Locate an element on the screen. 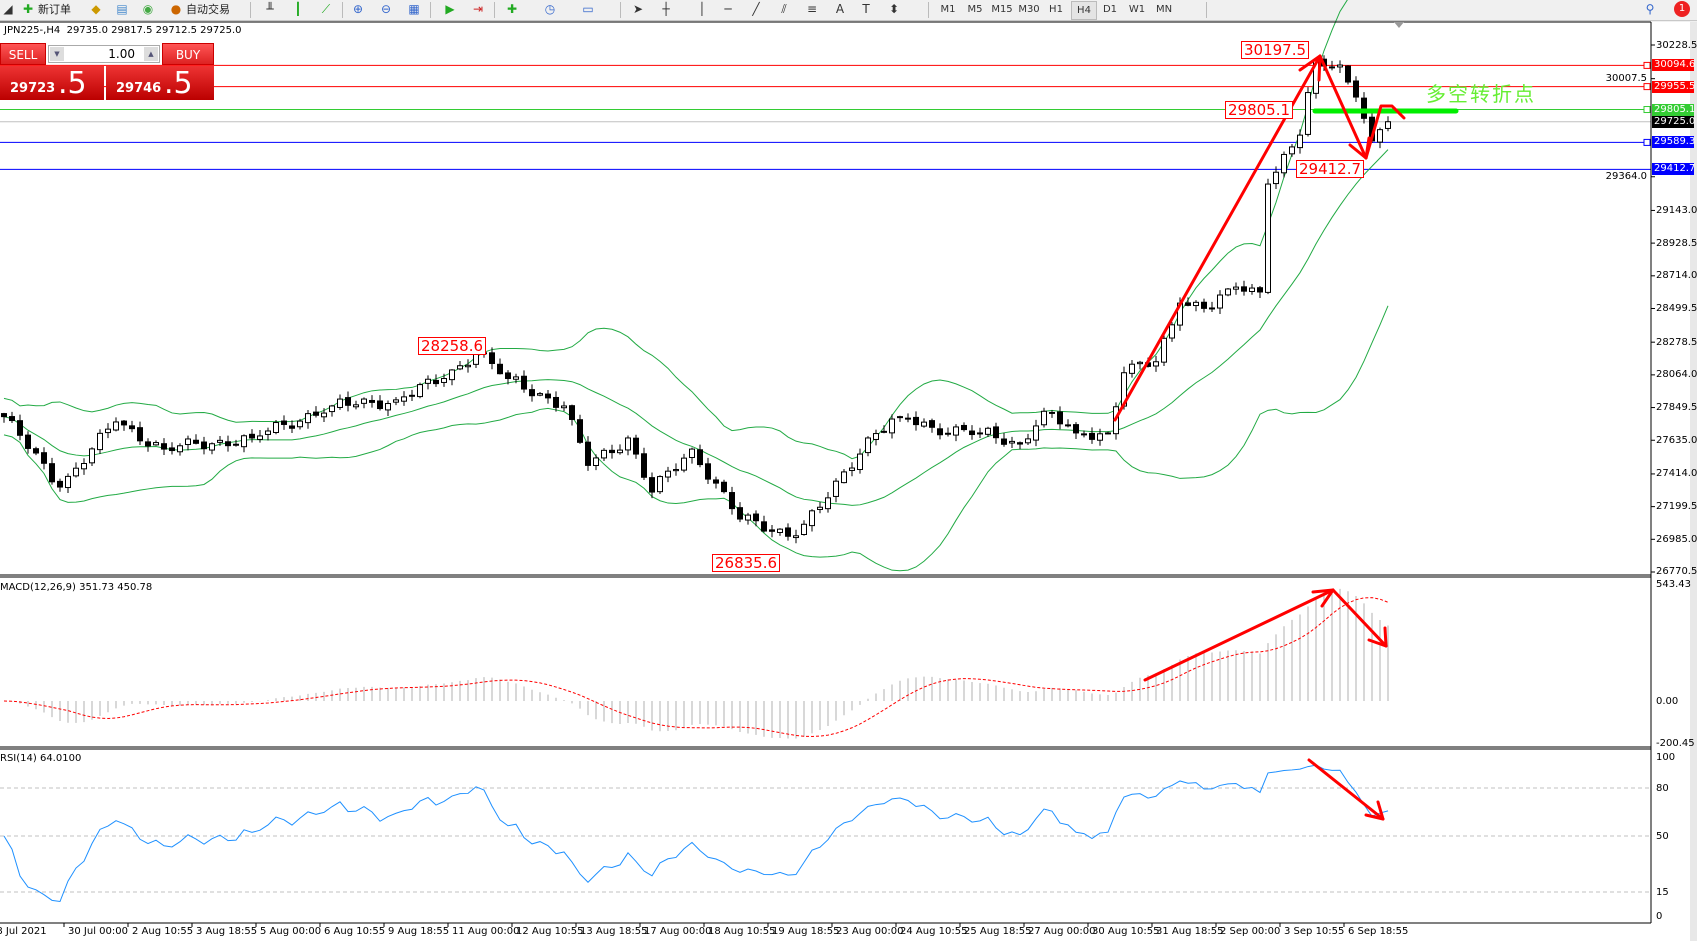 This screenshot has width=1697, height=941. price-tick-label: 28714.0 is located at coordinates (1676, 276).